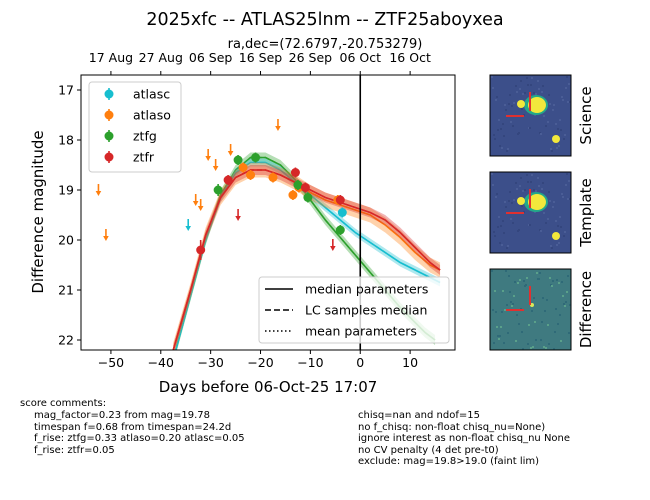  I want to click on point-ztfg, so click(218, 190).